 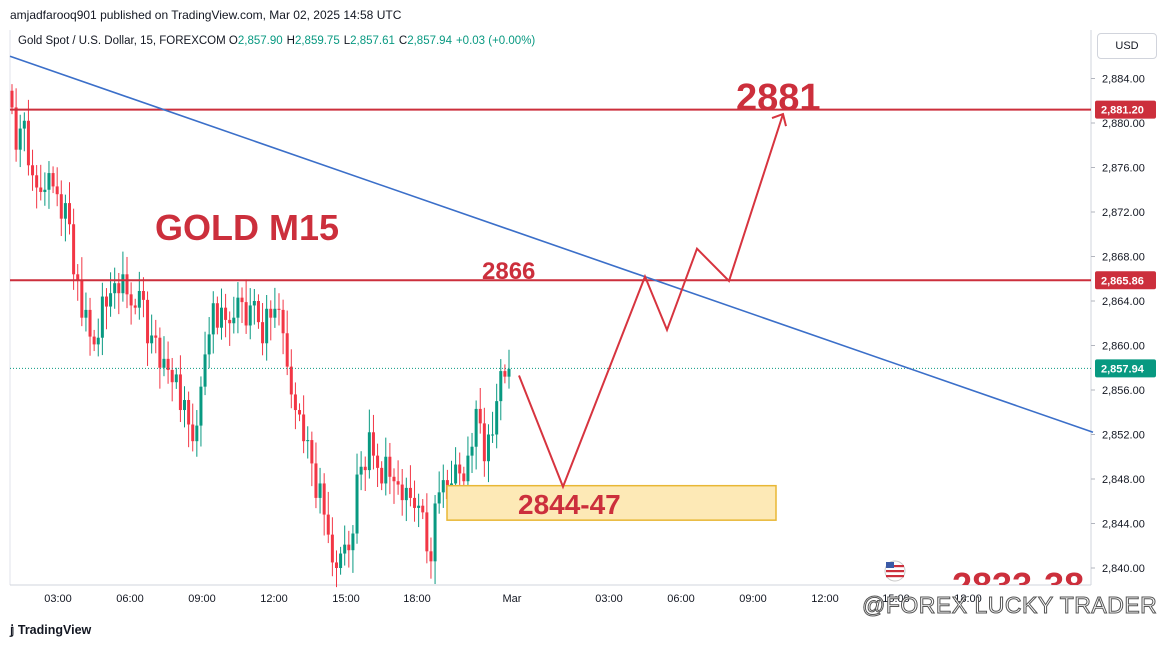 What do you see at coordinates (1123, 258) in the screenshot?
I see `y-tick-label: 2,868.00` at bounding box center [1123, 258].